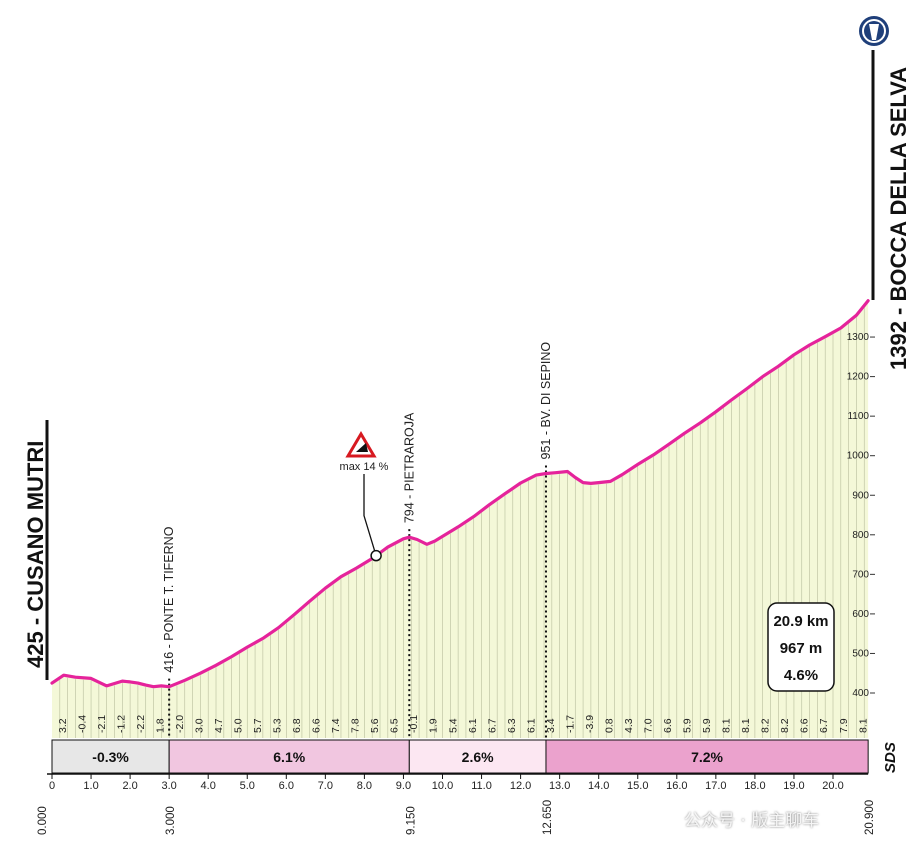 The image size is (918, 852). Describe the element at coordinates (860, 495) in the screenshot. I see `y-tick-label: 900` at that location.